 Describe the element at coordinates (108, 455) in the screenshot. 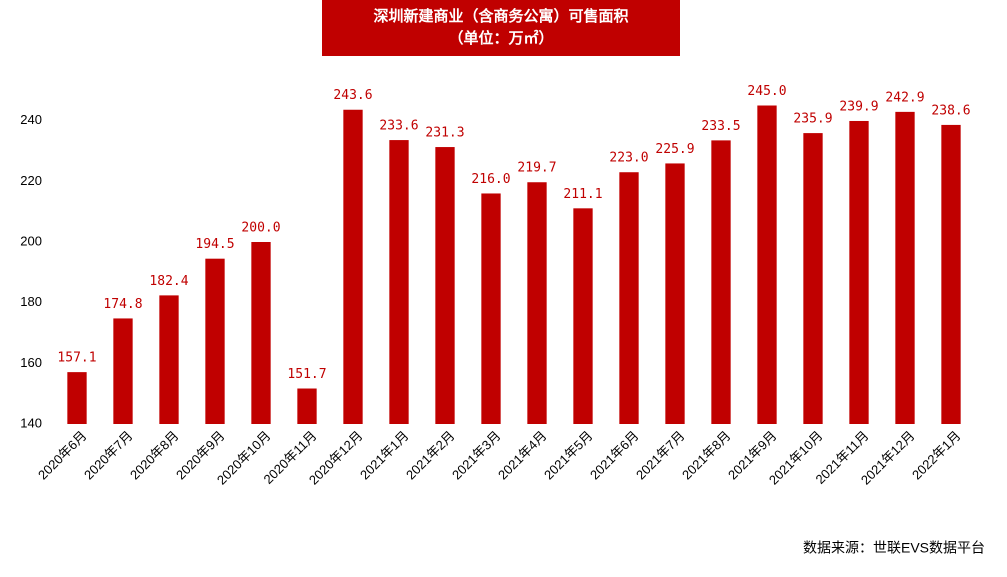

I see `x-tick-label: 2020年7月` at that location.